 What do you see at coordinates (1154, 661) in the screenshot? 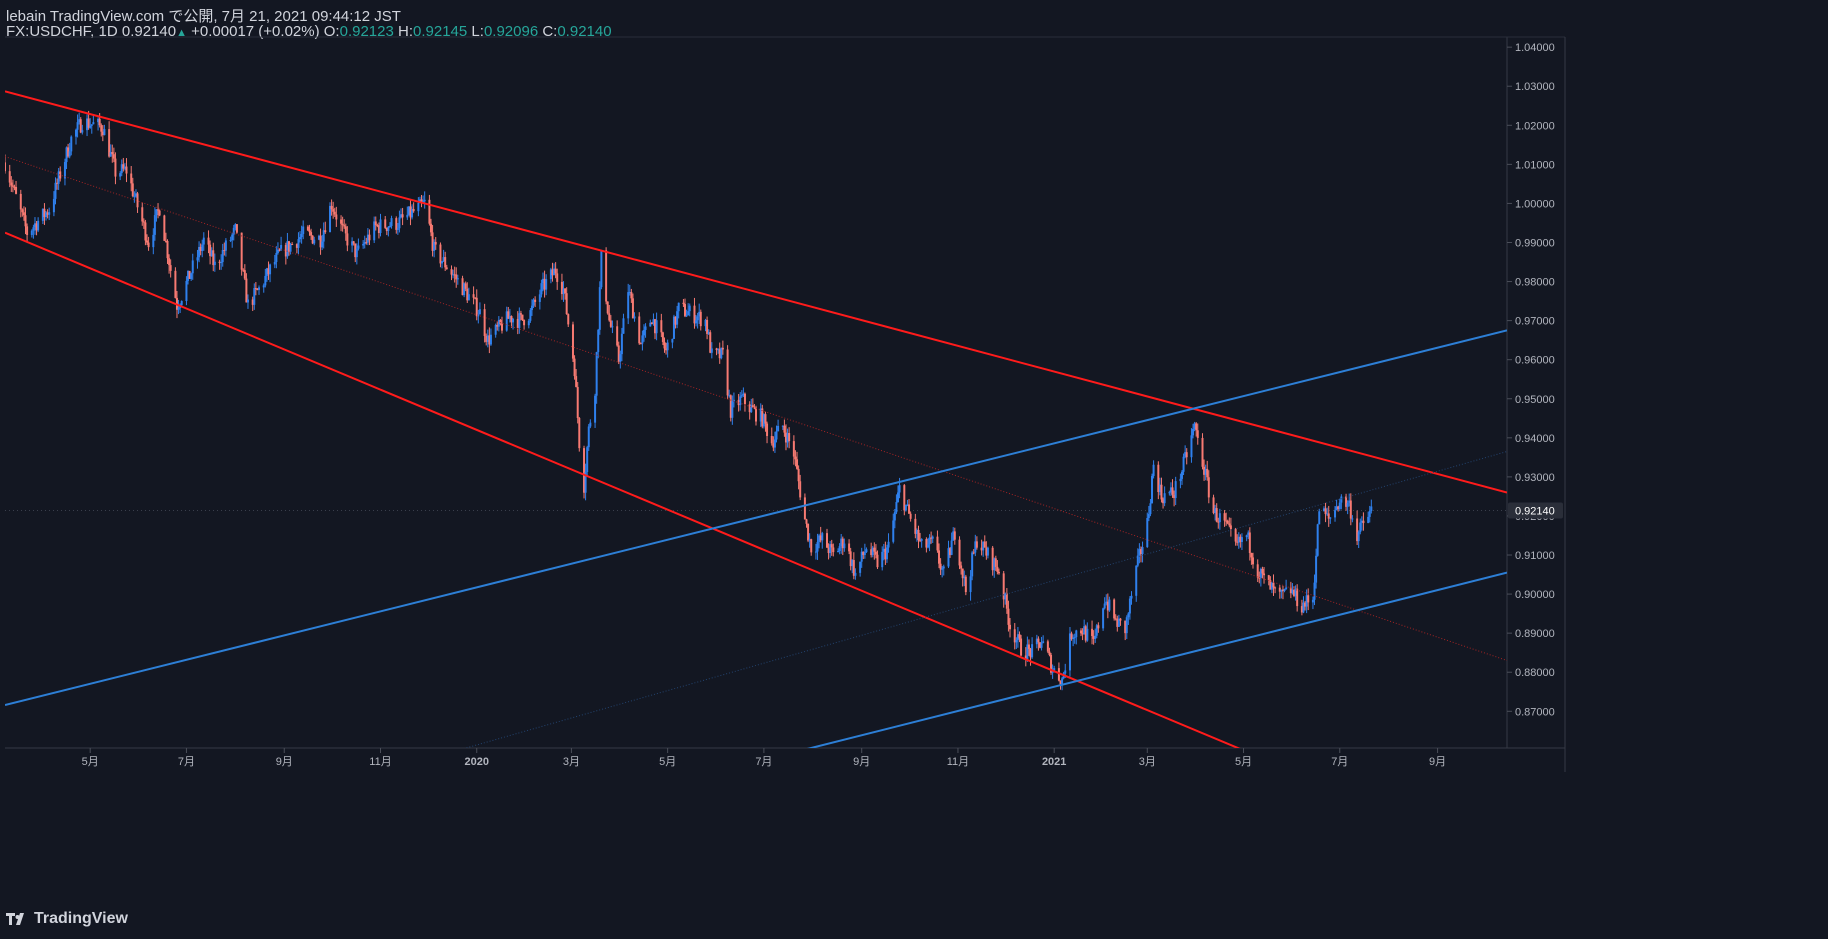
I see `blue-solid-trendline` at bounding box center [1154, 661].